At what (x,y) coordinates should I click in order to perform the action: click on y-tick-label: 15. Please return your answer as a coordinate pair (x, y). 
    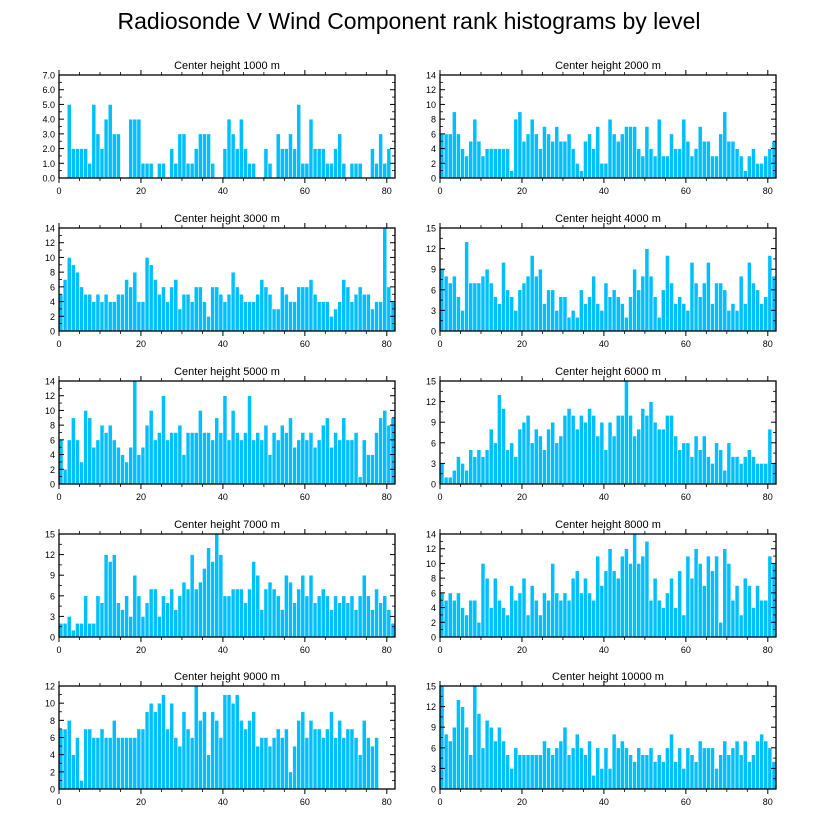
    Looking at the image, I should click on (50, 535).